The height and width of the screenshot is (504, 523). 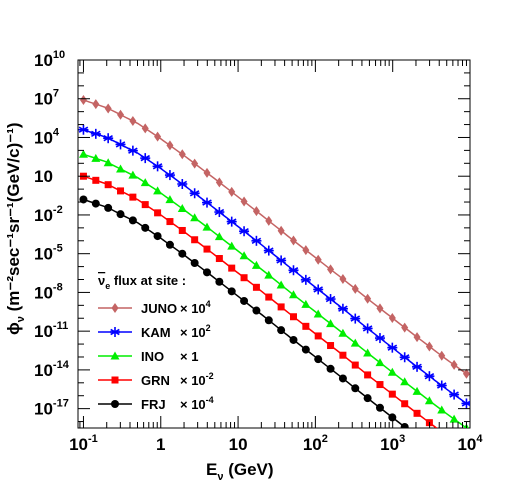 What do you see at coordinates (47, 136) in the screenshot?
I see `y-tick-label: 10⁴` at bounding box center [47, 136].